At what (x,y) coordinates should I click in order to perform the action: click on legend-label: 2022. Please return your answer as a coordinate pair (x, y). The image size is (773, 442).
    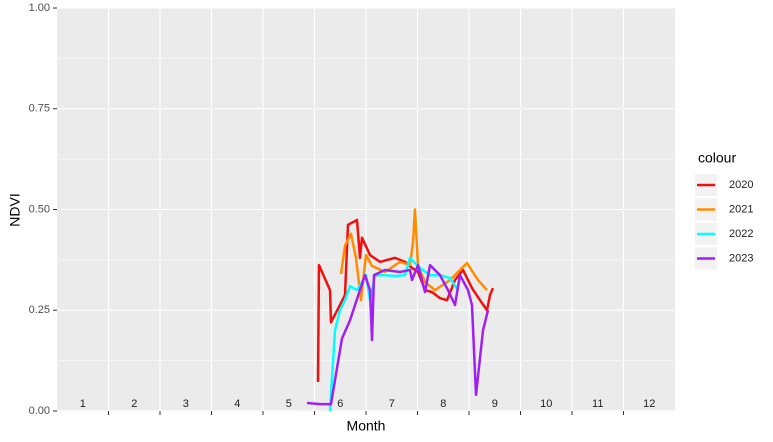
    Looking at the image, I should click on (741, 234).